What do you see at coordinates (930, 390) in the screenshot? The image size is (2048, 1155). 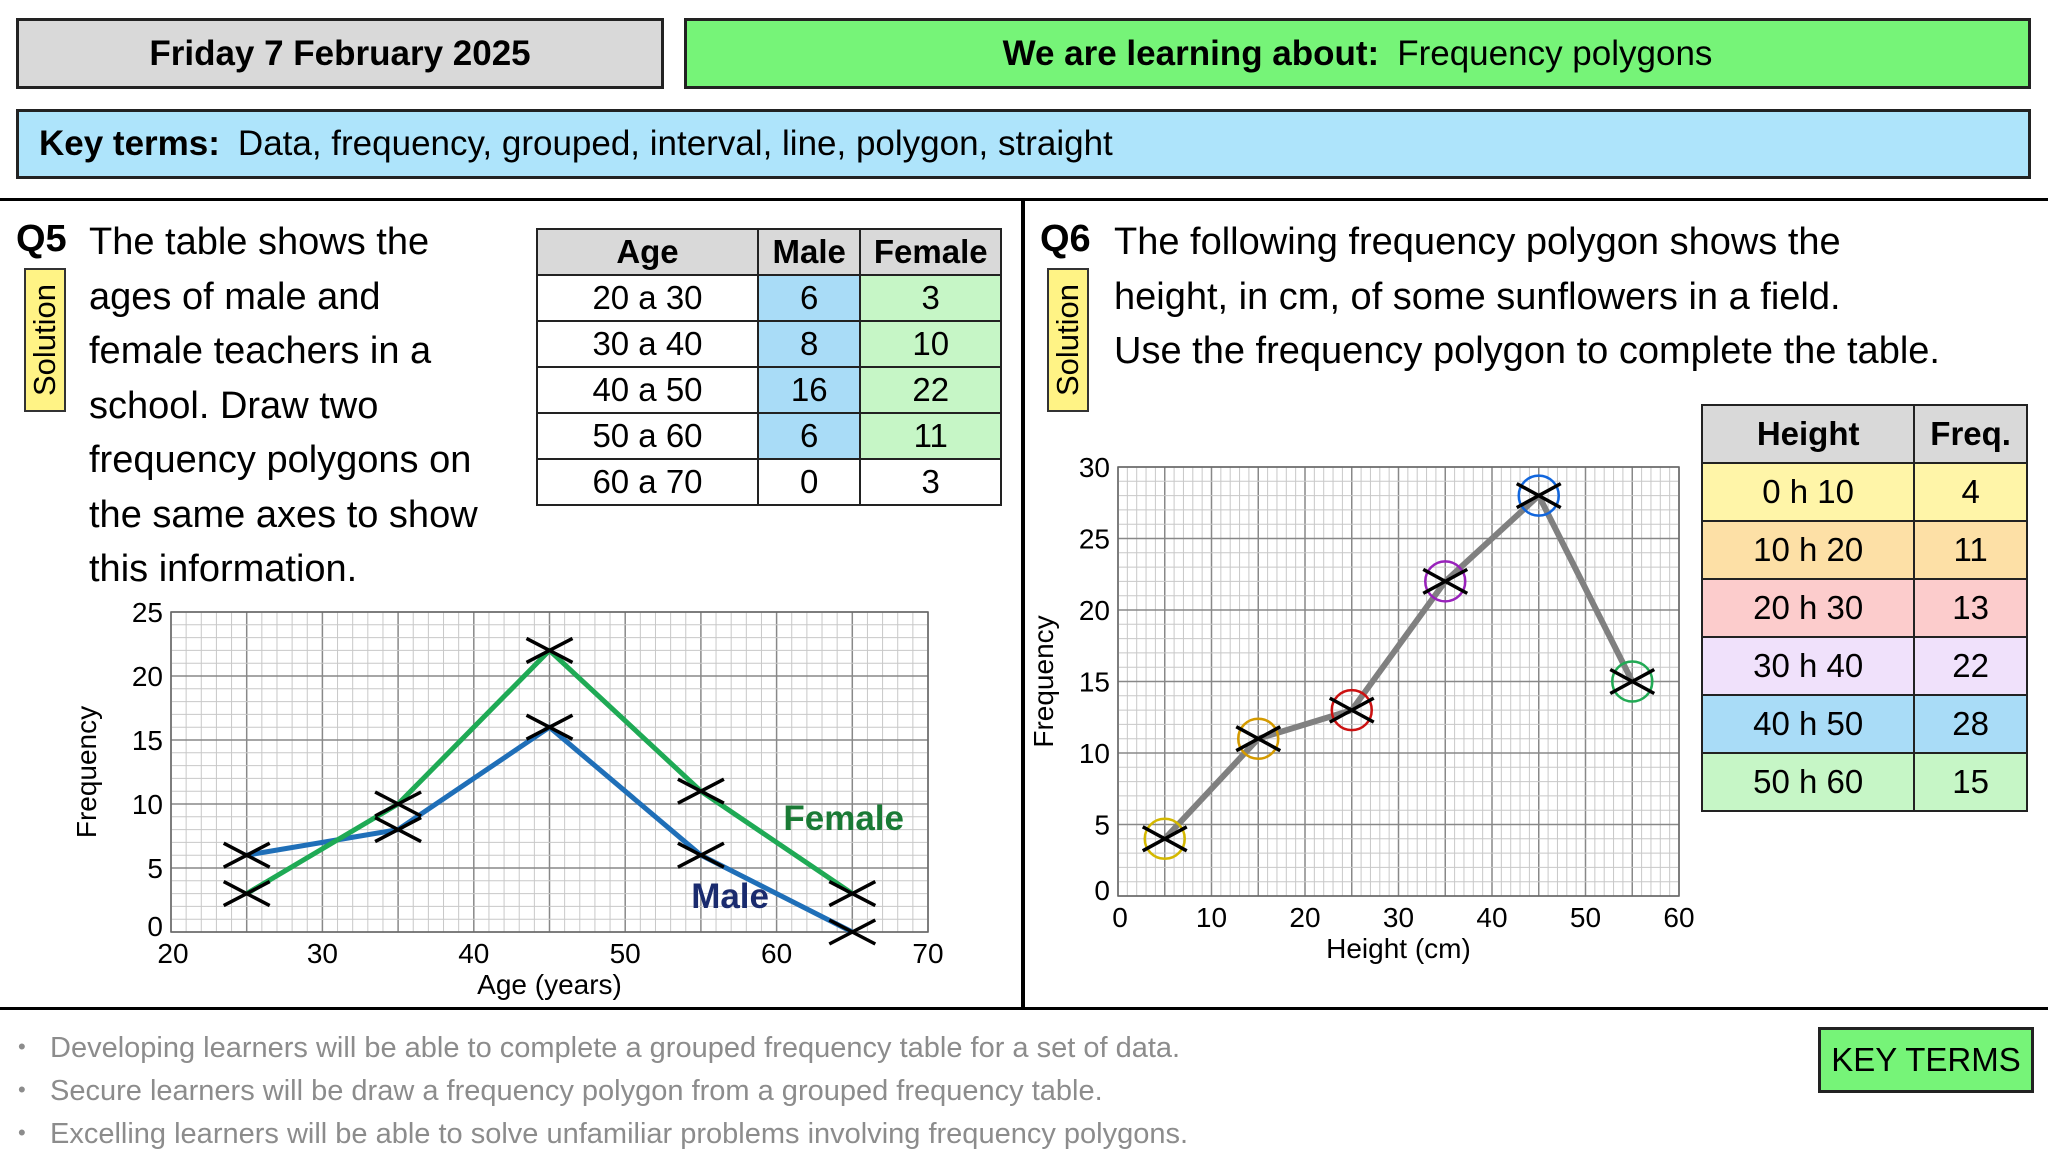 I see `female-cell: 22` at bounding box center [930, 390].